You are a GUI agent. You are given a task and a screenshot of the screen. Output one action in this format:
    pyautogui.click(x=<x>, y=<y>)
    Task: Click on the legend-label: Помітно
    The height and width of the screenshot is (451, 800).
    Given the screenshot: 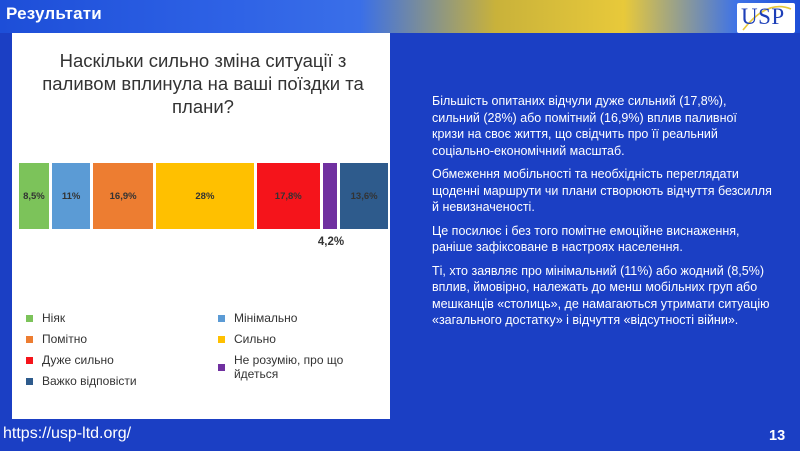 What is the action you would take?
    pyautogui.click(x=65, y=339)
    